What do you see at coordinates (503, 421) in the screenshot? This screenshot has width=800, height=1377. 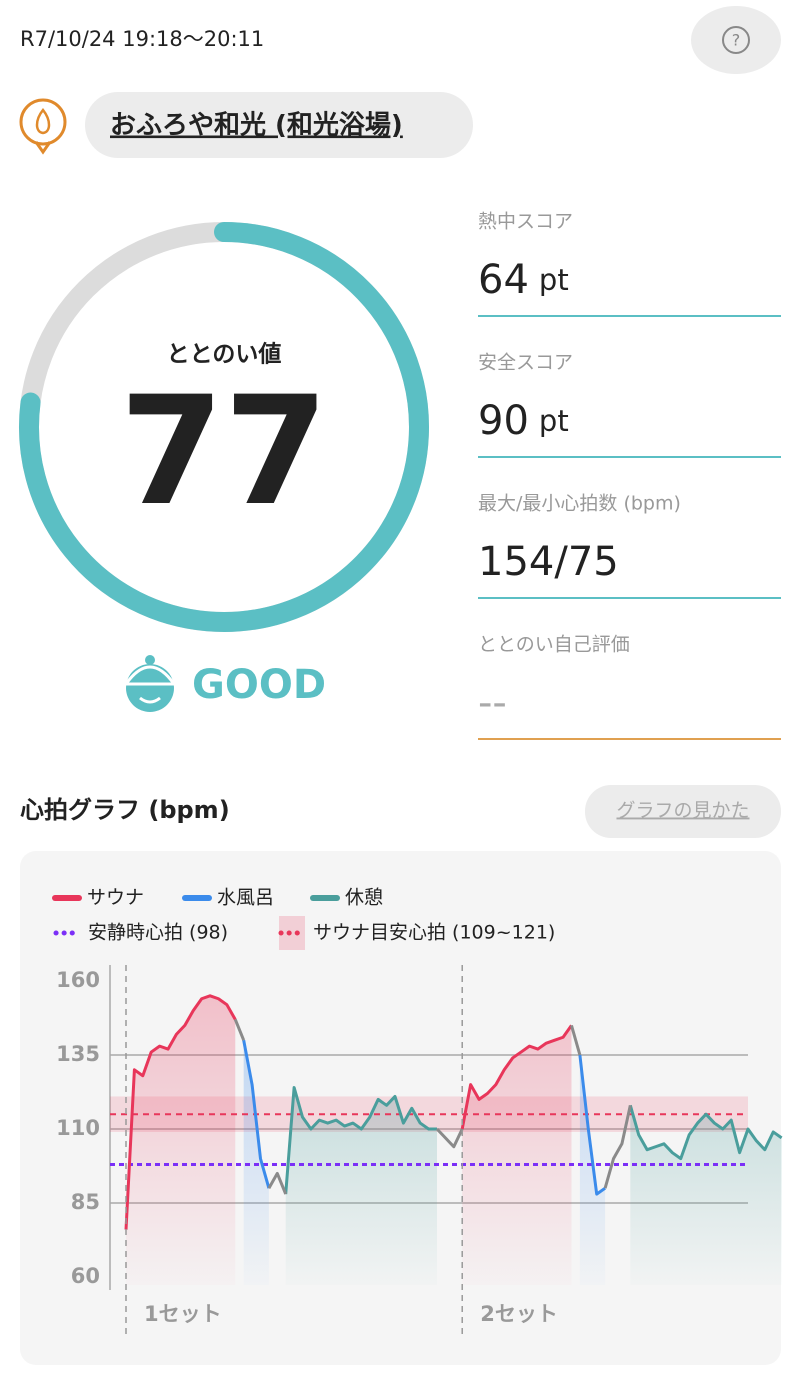 I see `metric-number: 90` at bounding box center [503, 421].